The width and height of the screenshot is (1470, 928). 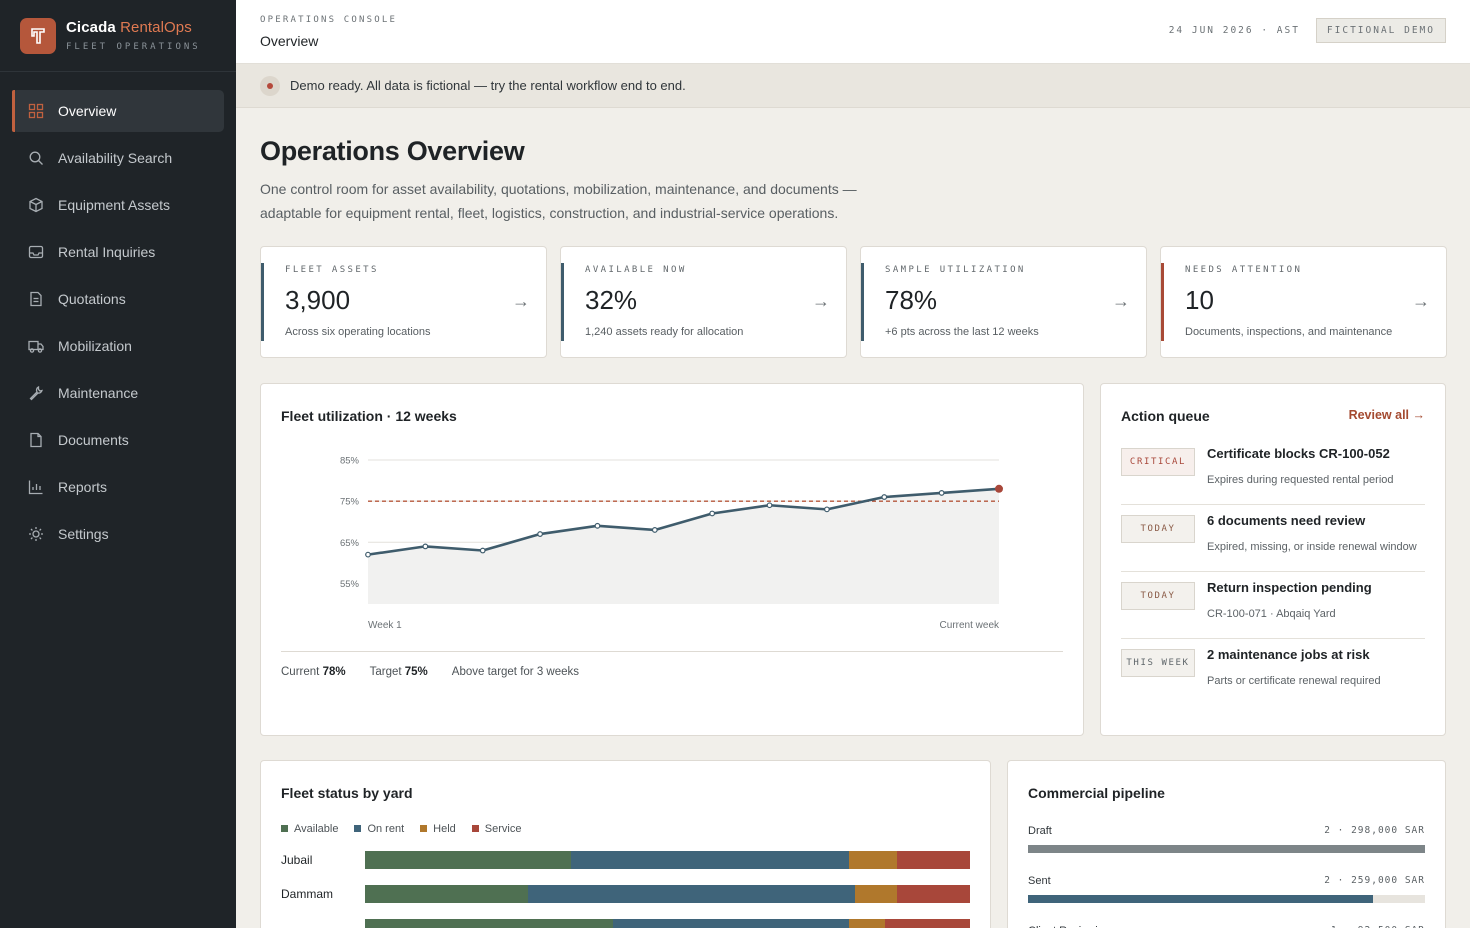 I want to click on legend-item: Available, so click(x=309, y=829).